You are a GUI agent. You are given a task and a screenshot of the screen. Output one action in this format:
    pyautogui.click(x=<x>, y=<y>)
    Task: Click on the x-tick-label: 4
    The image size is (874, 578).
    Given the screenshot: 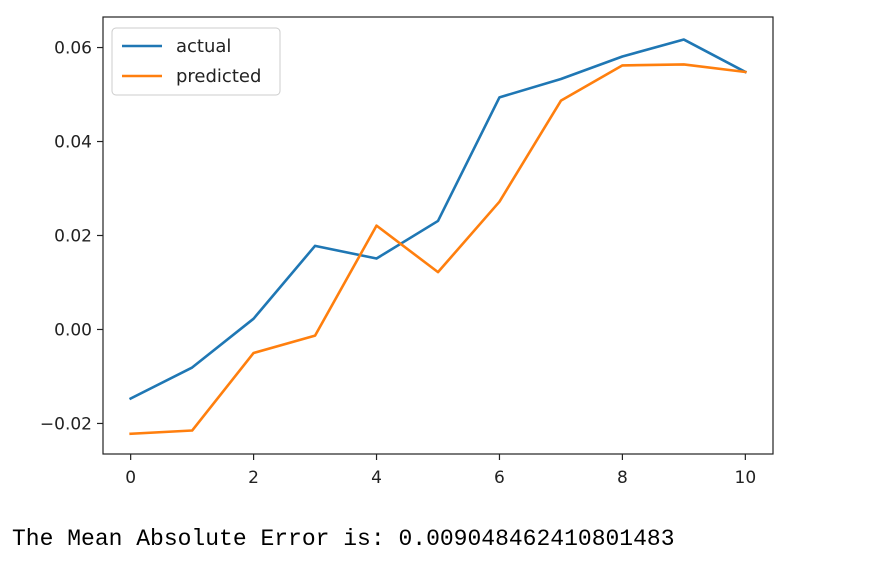 What is the action you would take?
    pyautogui.click(x=376, y=478)
    